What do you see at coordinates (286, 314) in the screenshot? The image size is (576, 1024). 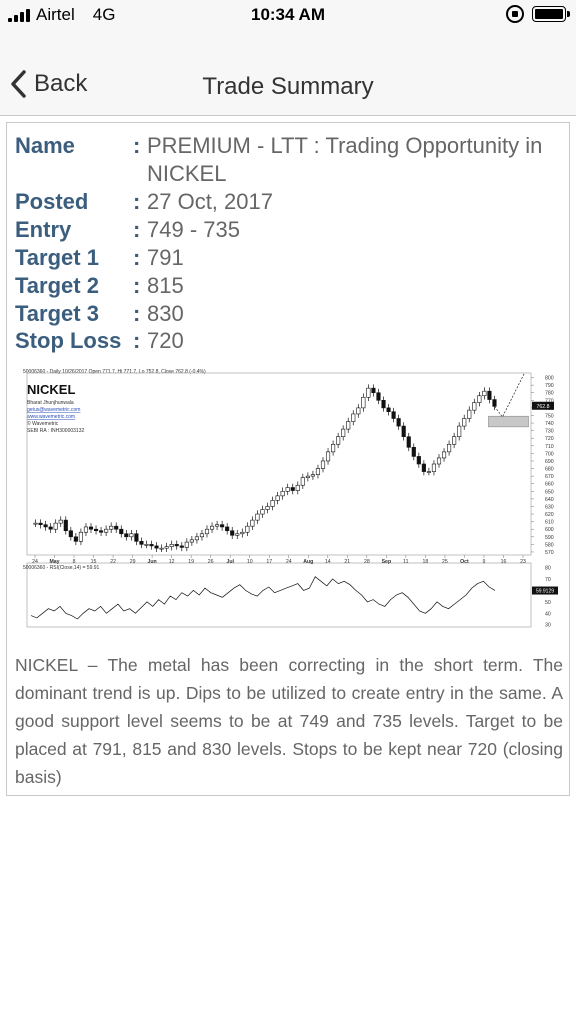 I see `field-target-3: Target 3 : 830` at bounding box center [286, 314].